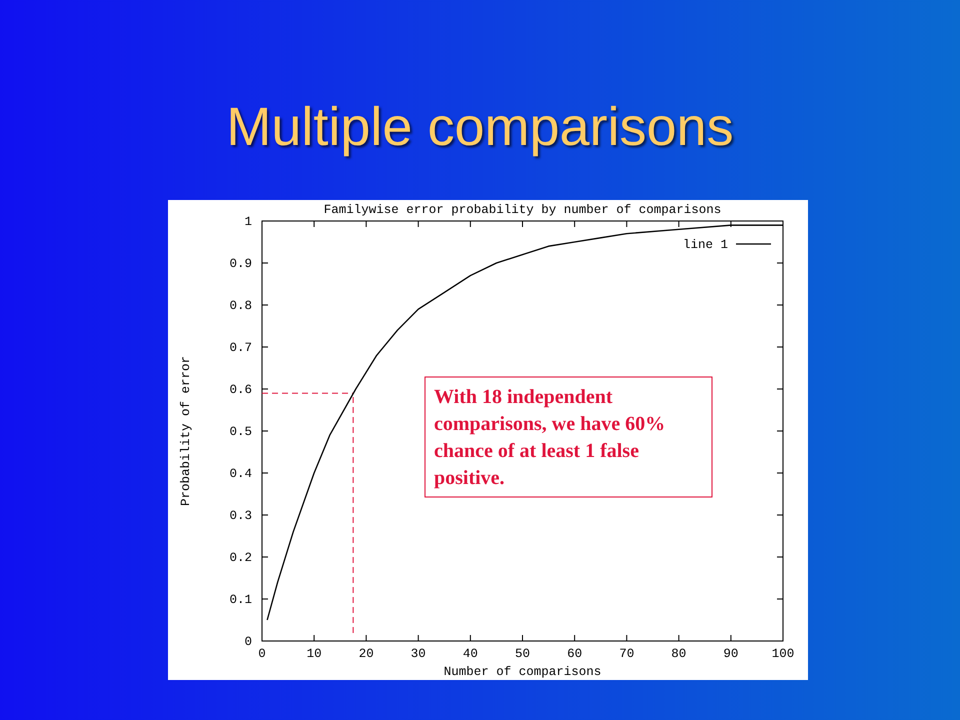 The width and height of the screenshot is (960, 720). What do you see at coordinates (626, 654) in the screenshot?
I see `x-tick-label: 70` at bounding box center [626, 654].